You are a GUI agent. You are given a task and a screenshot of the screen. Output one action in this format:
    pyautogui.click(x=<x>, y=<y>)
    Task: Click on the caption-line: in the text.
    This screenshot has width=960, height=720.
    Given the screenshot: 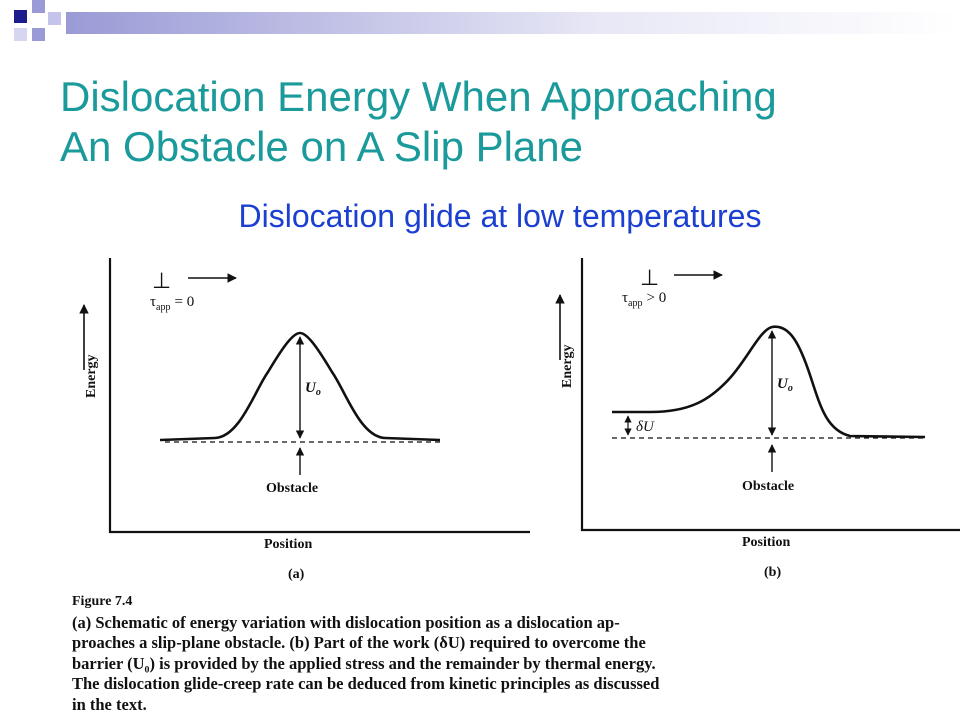 What is the action you would take?
    pyautogui.click(x=109, y=704)
    